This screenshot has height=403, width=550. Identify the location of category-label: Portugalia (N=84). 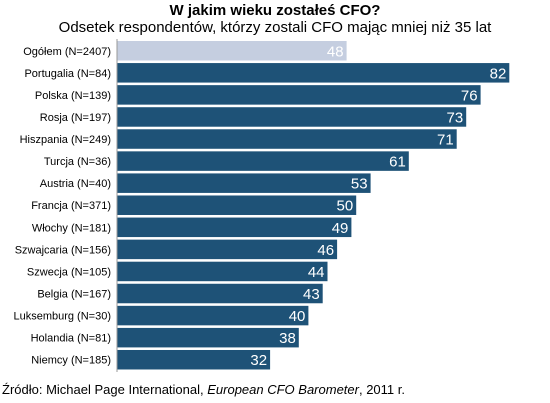
(67, 74).